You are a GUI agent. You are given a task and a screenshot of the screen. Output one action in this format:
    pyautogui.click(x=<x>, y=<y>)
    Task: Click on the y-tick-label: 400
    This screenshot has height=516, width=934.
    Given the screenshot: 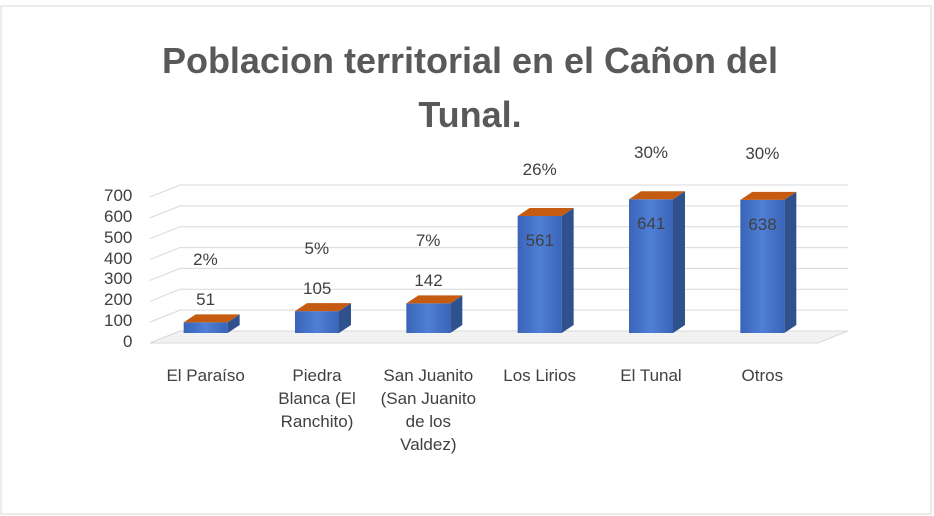 What is the action you would take?
    pyautogui.click(x=118, y=258)
    